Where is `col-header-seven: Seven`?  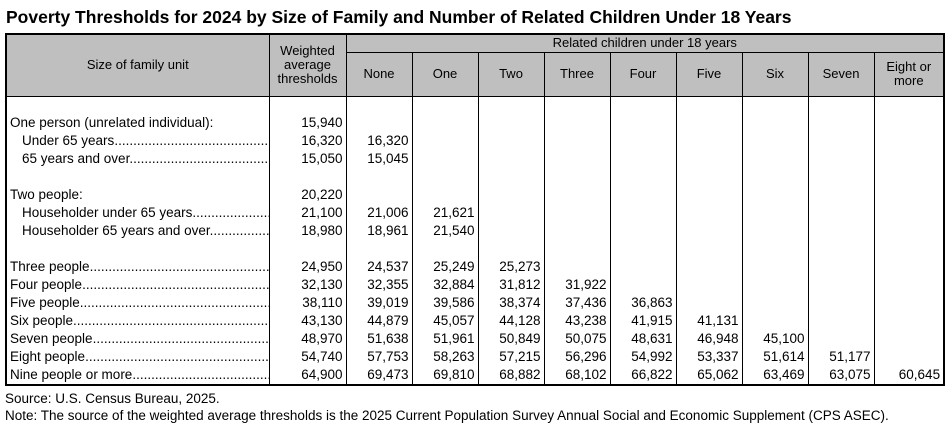 col-header-seven: Seven is located at coordinates (841, 74).